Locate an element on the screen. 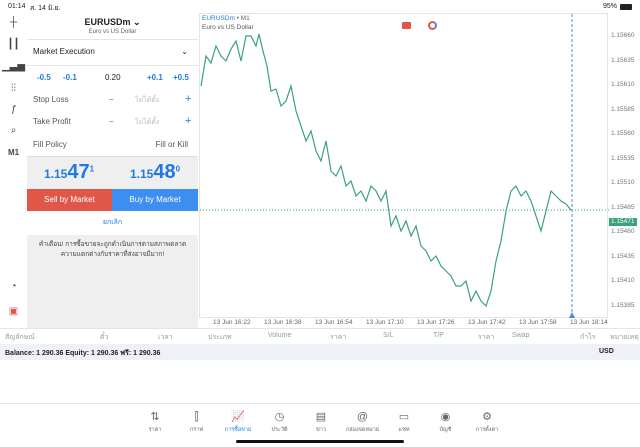  tp-plus-button: + is located at coordinates (188, 121).